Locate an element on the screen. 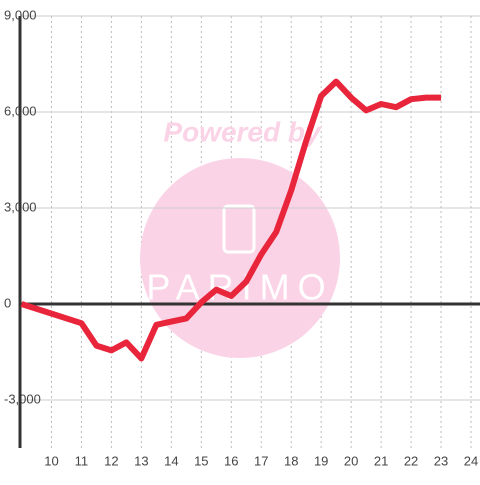 This screenshot has width=480, height=485. x-tick-label: 24 is located at coordinates (471, 460).